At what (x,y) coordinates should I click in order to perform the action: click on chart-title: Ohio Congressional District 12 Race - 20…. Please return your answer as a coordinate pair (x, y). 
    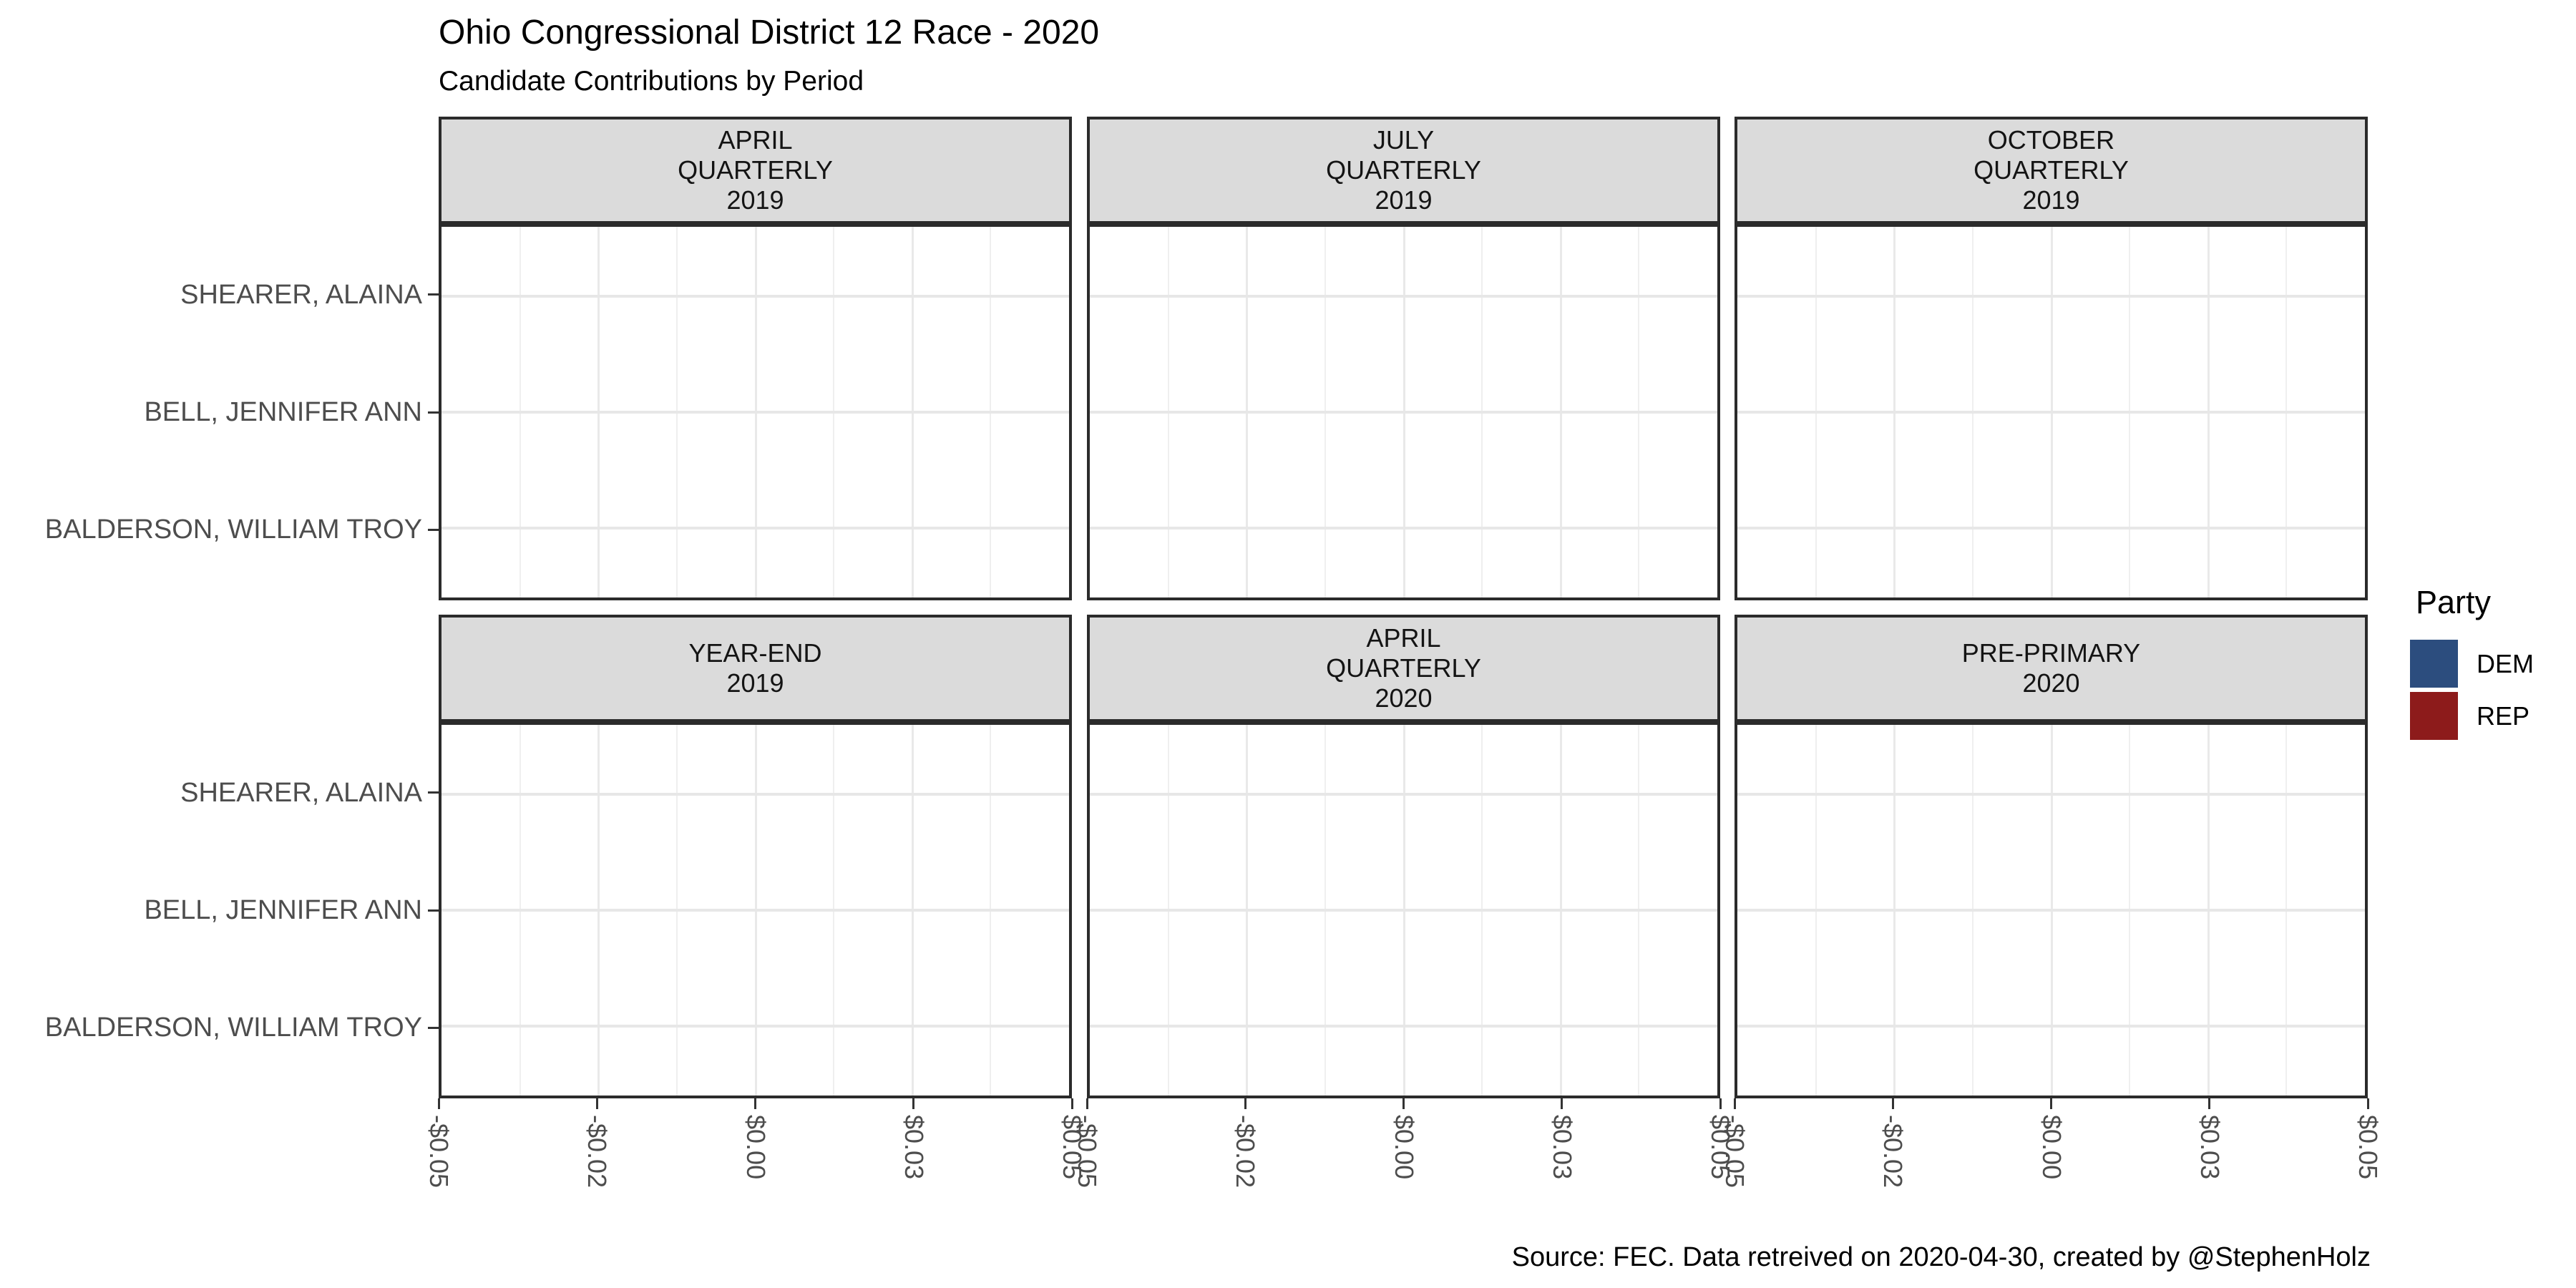
    Looking at the image, I should click on (769, 33).